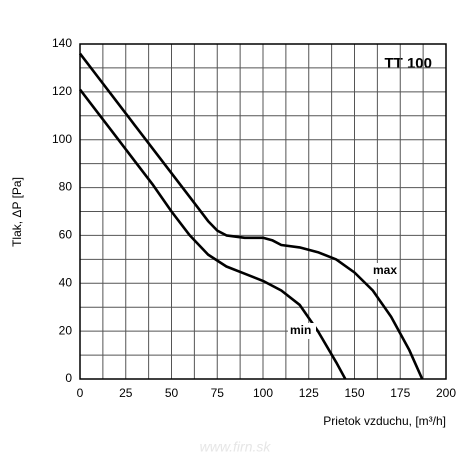 This screenshot has width=470, height=470. Describe the element at coordinates (263, 393) in the screenshot. I see `x-tick-label: 100` at that location.